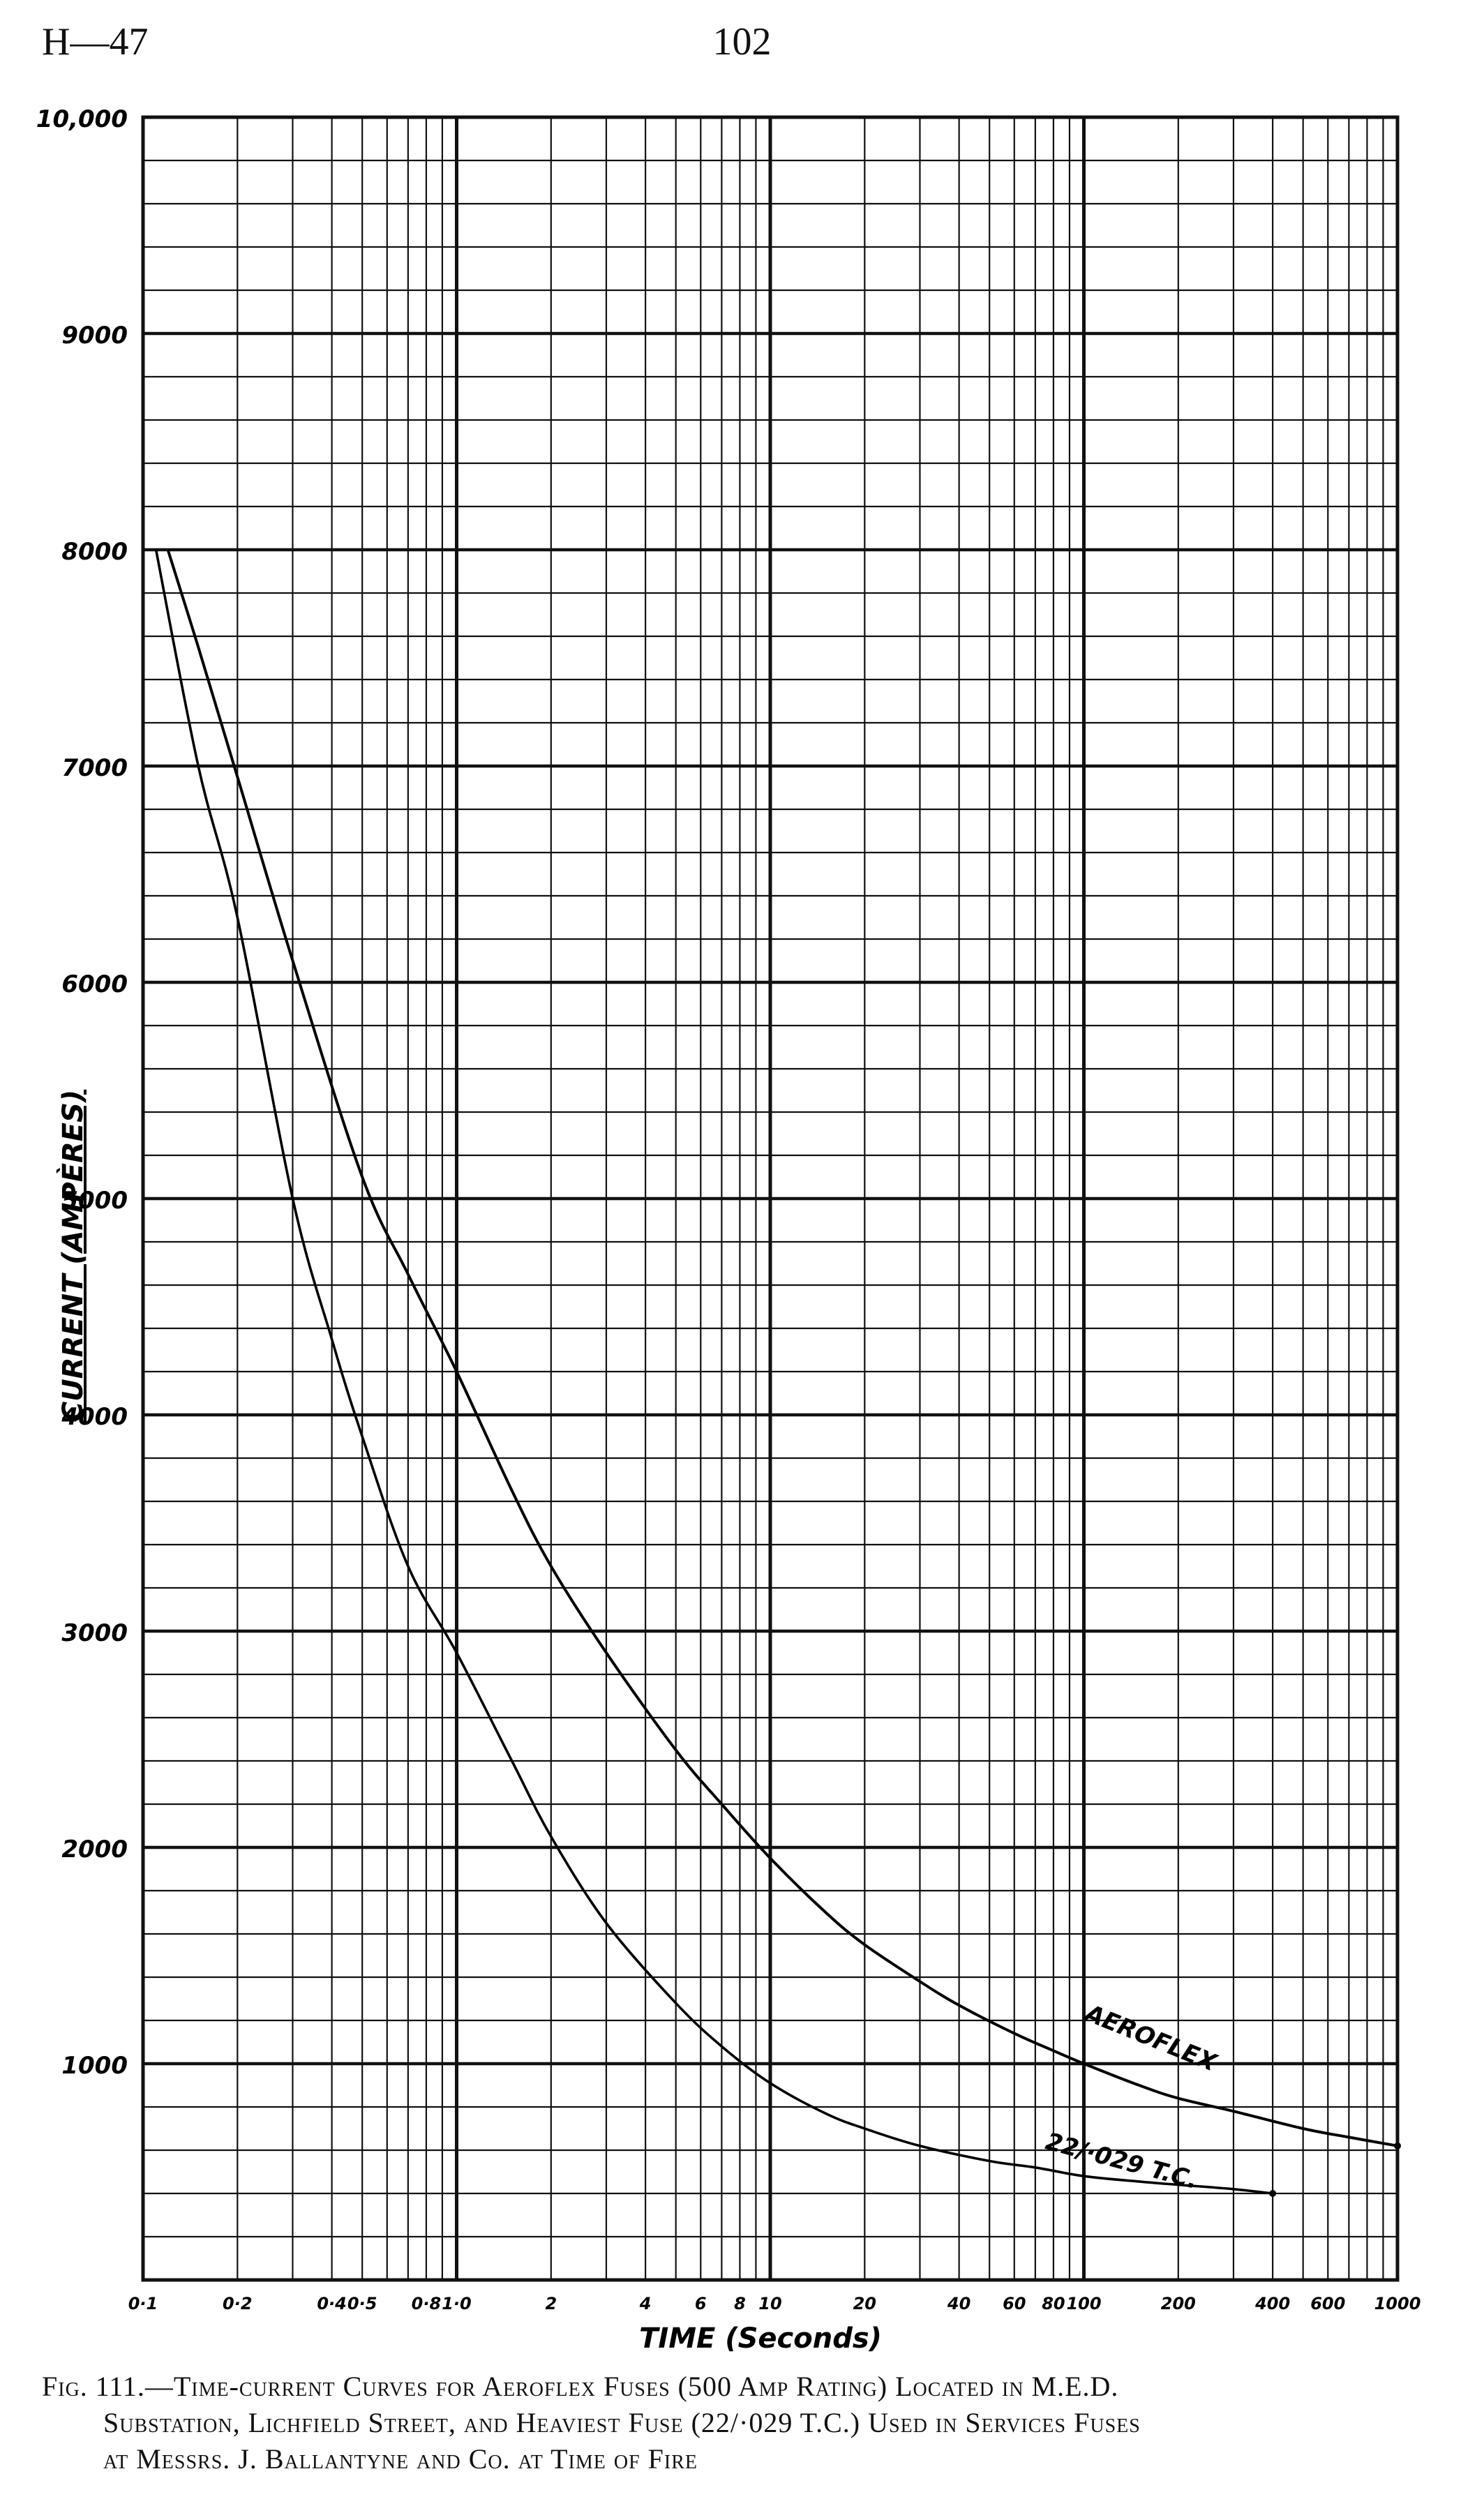 The width and height of the screenshot is (1484, 2506). What do you see at coordinates (769, 2303) in the screenshot?
I see `x-tick-label: 10` at bounding box center [769, 2303].